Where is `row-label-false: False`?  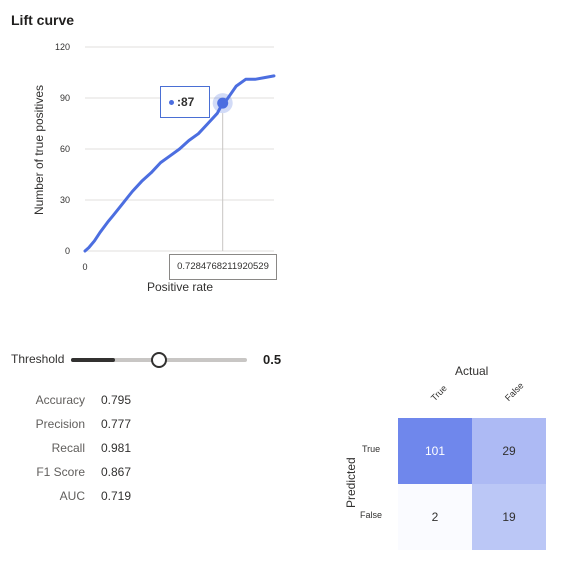 row-label-false: False is located at coordinates (371, 515).